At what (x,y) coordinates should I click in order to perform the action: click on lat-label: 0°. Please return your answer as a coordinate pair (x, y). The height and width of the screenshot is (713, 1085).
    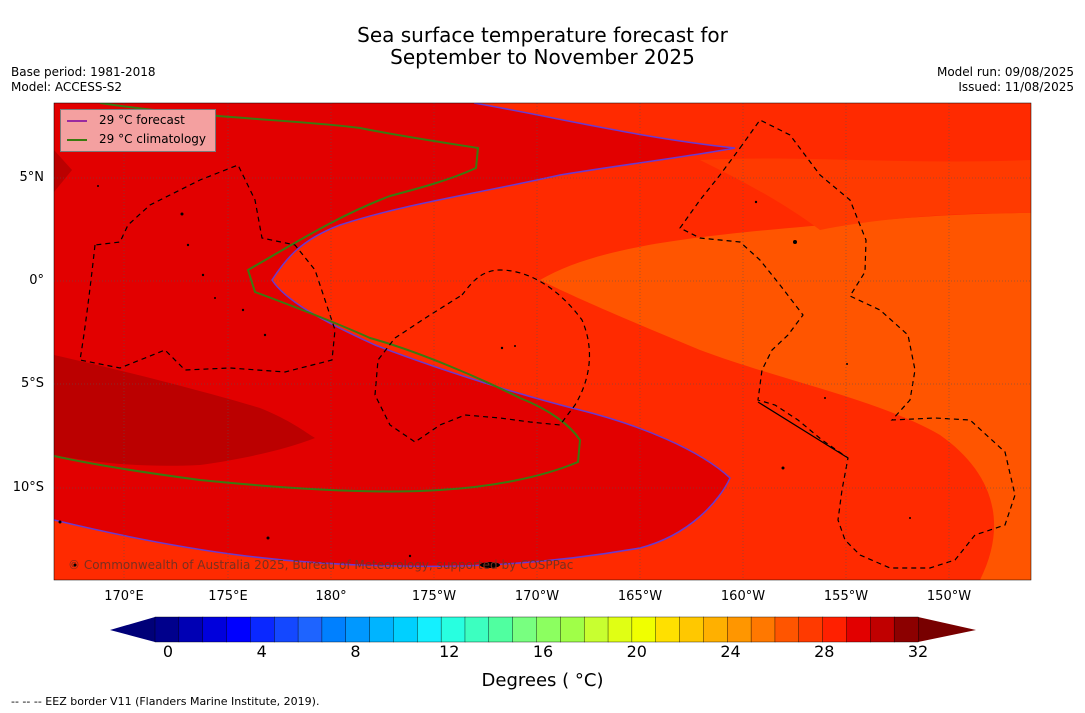
    Looking at the image, I should click on (36, 280).